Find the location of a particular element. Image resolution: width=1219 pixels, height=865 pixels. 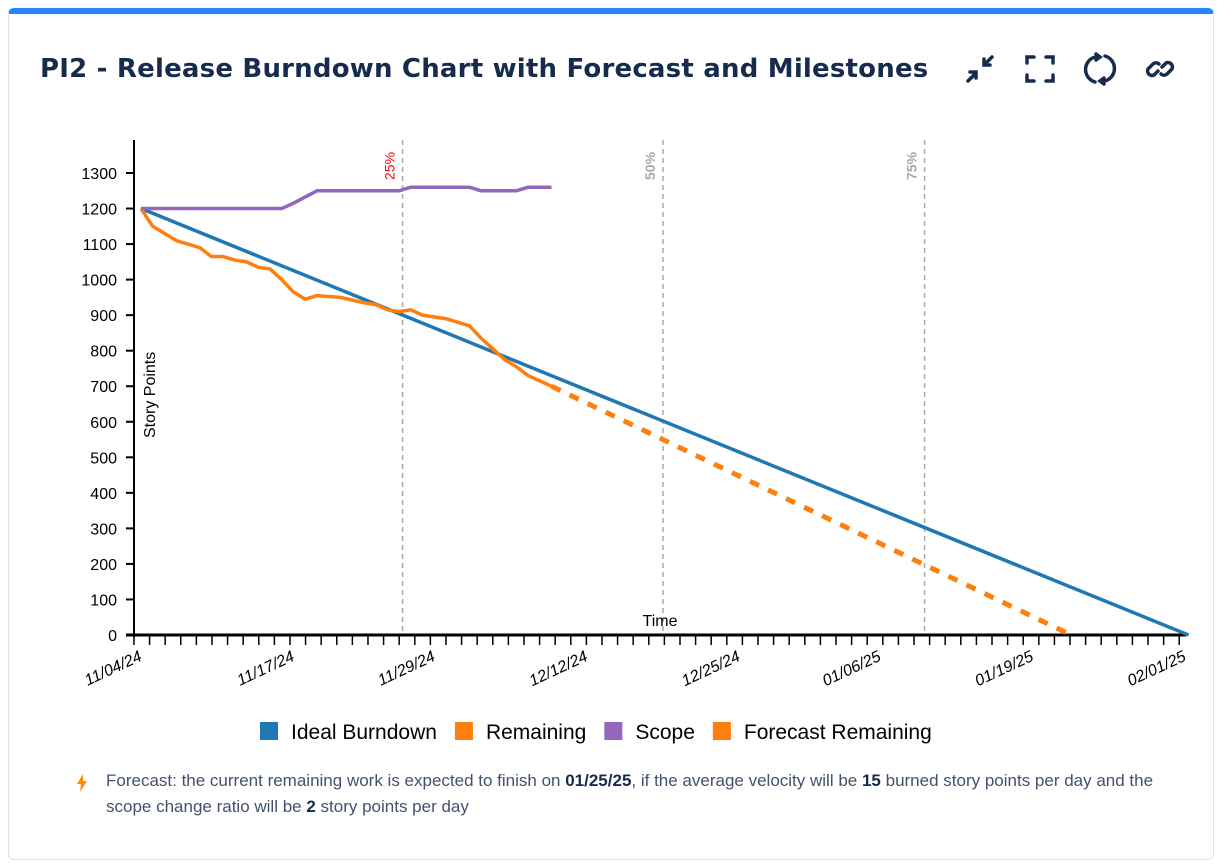

x-tick-label: 01/19/25 is located at coordinates (1005, 669).